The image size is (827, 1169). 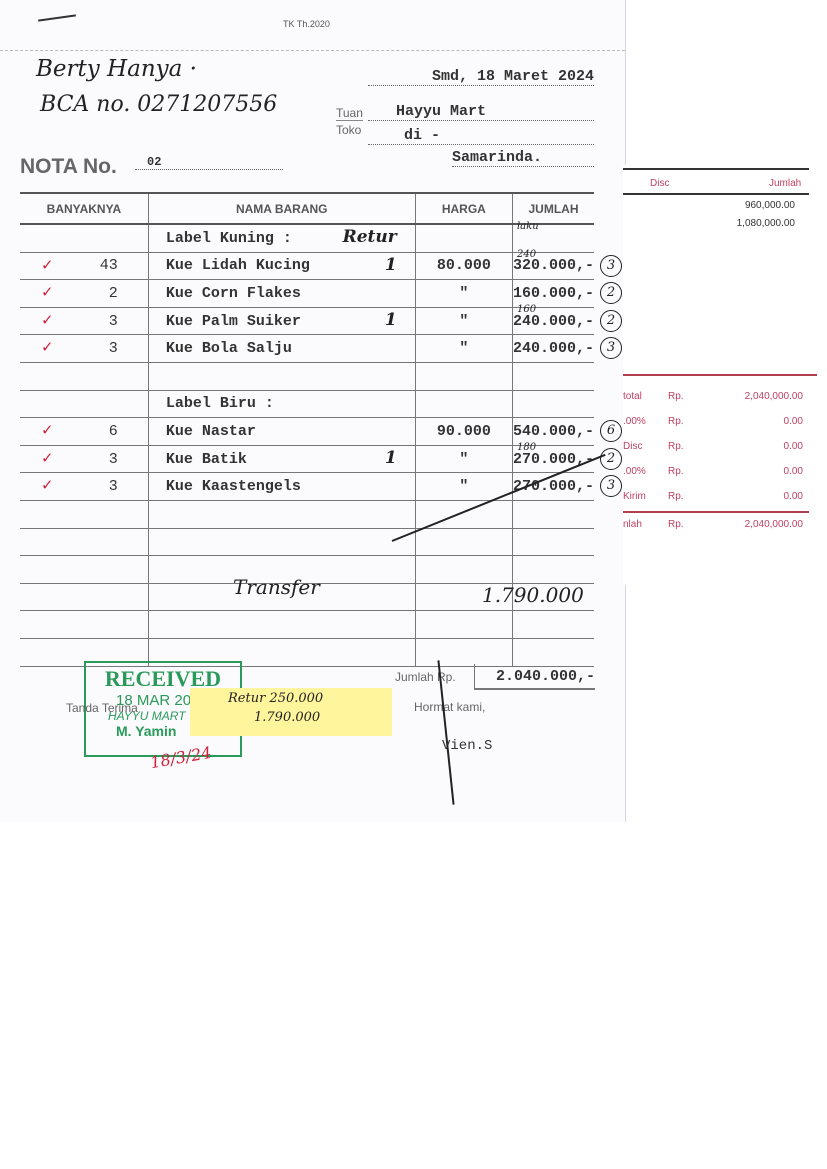 What do you see at coordinates (237, 266) in the screenshot?
I see `item-name: Kue Lidah Kucing` at bounding box center [237, 266].